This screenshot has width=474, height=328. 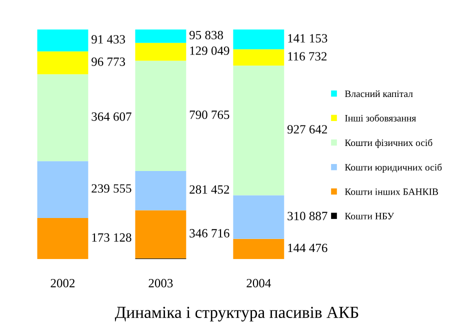 What do you see at coordinates (62, 283) in the screenshot?
I see `x-tick-label: 2002` at bounding box center [62, 283].